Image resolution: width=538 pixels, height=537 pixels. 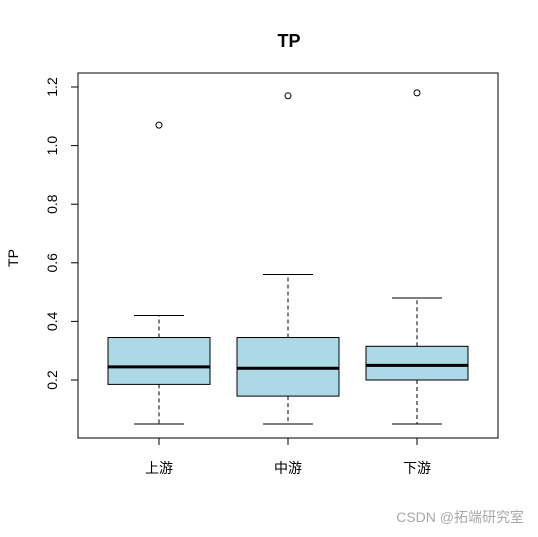 I want to click on y-tick-label: 0.4, so click(x=52, y=321).